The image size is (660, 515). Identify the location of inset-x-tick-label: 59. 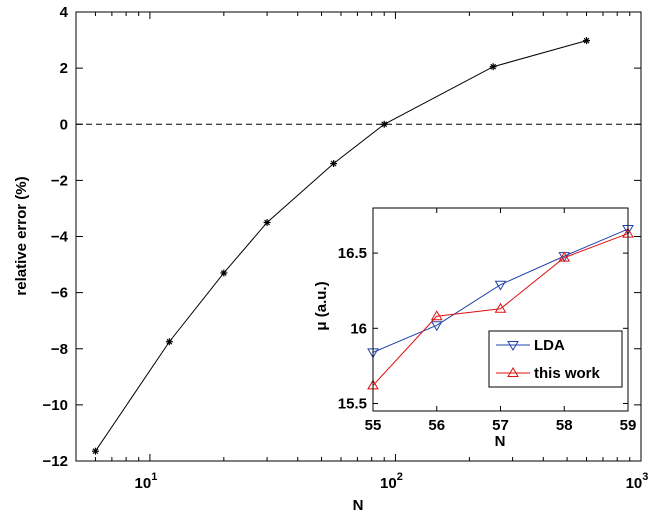
(628, 425).